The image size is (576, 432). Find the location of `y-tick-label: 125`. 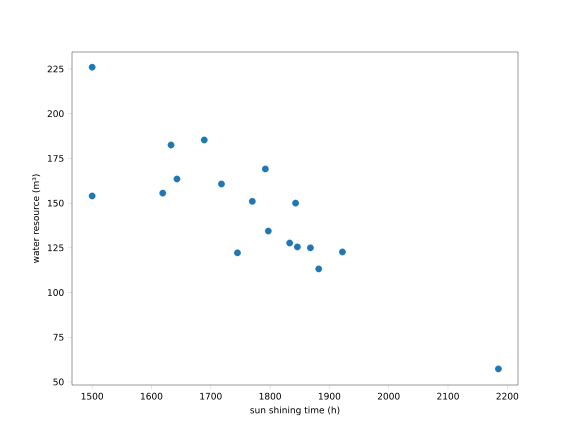

y-tick-label: 125 is located at coordinates (56, 248).